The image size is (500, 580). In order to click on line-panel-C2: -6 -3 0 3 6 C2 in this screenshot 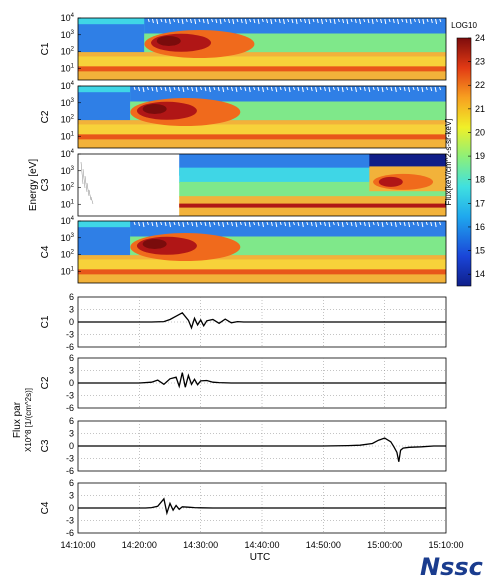, I will do `click(243, 383)`.